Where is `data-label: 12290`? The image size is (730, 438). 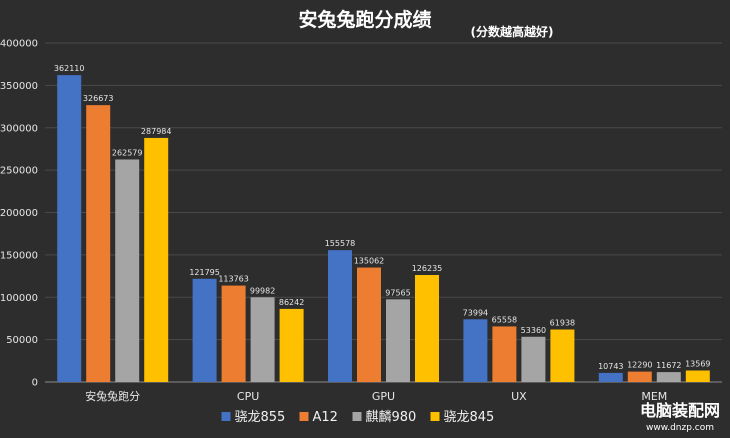
data-label: 12290 is located at coordinates (639, 365).